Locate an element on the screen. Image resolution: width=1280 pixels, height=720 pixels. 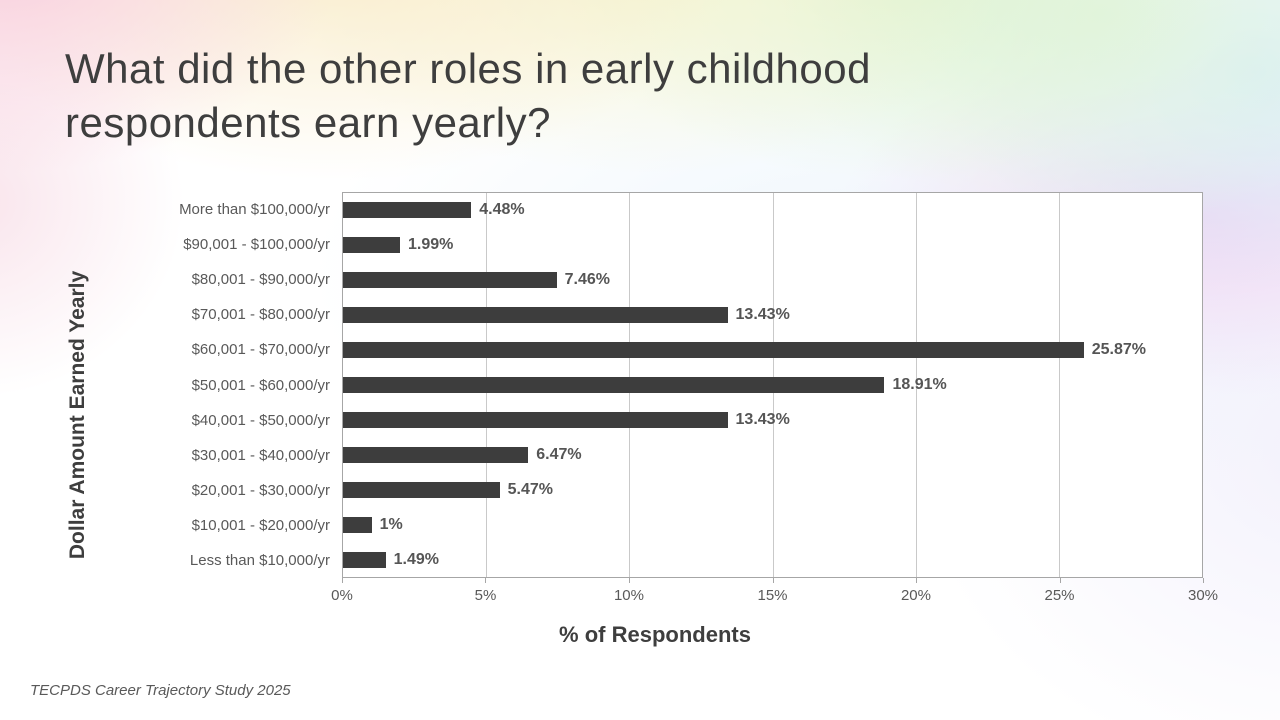
bar: 1.99% is located at coordinates (398, 245).